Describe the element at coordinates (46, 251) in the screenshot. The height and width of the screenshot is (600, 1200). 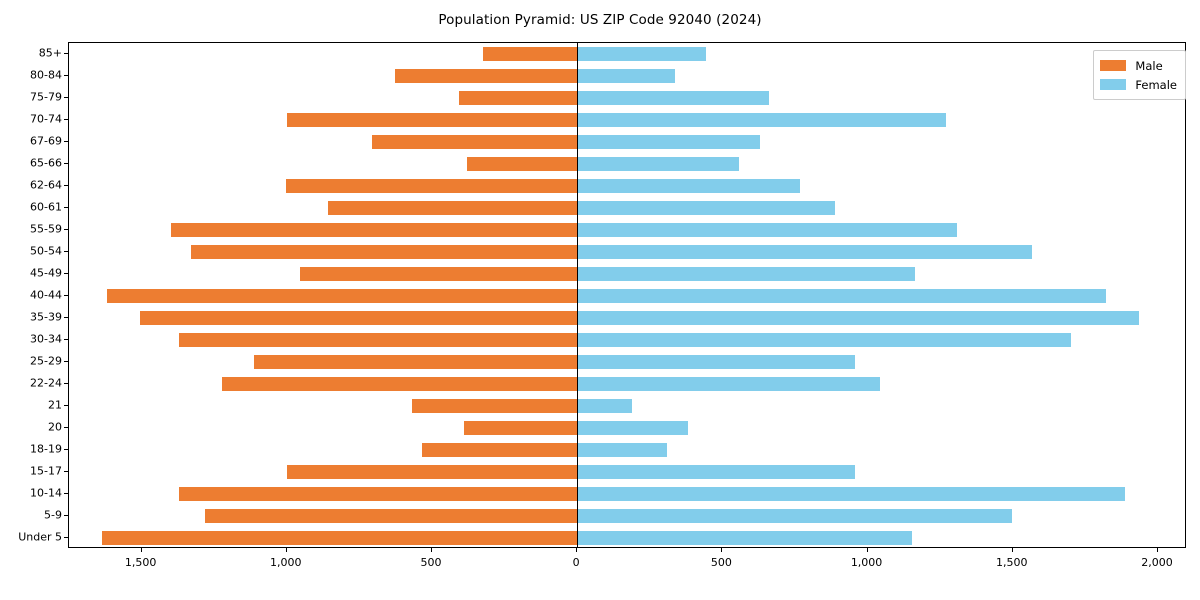
I see `y-tick-label: 50-54` at that location.